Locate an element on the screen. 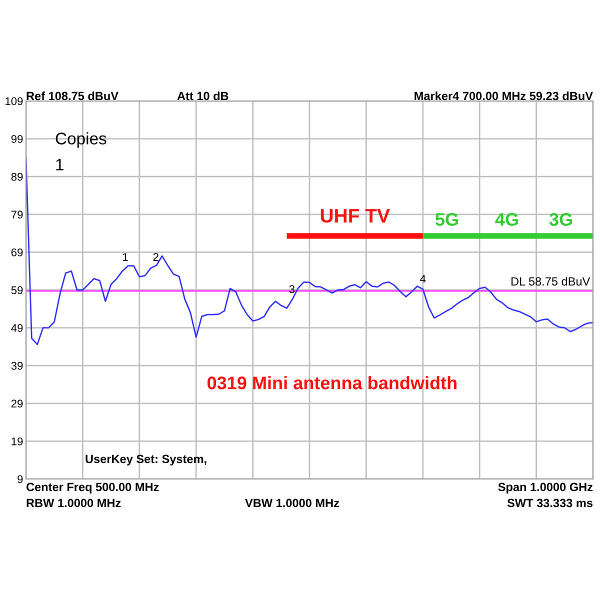 This screenshot has width=600, height=600. text: RBW 1.0000 MHz is located at coordinates (73, 503).